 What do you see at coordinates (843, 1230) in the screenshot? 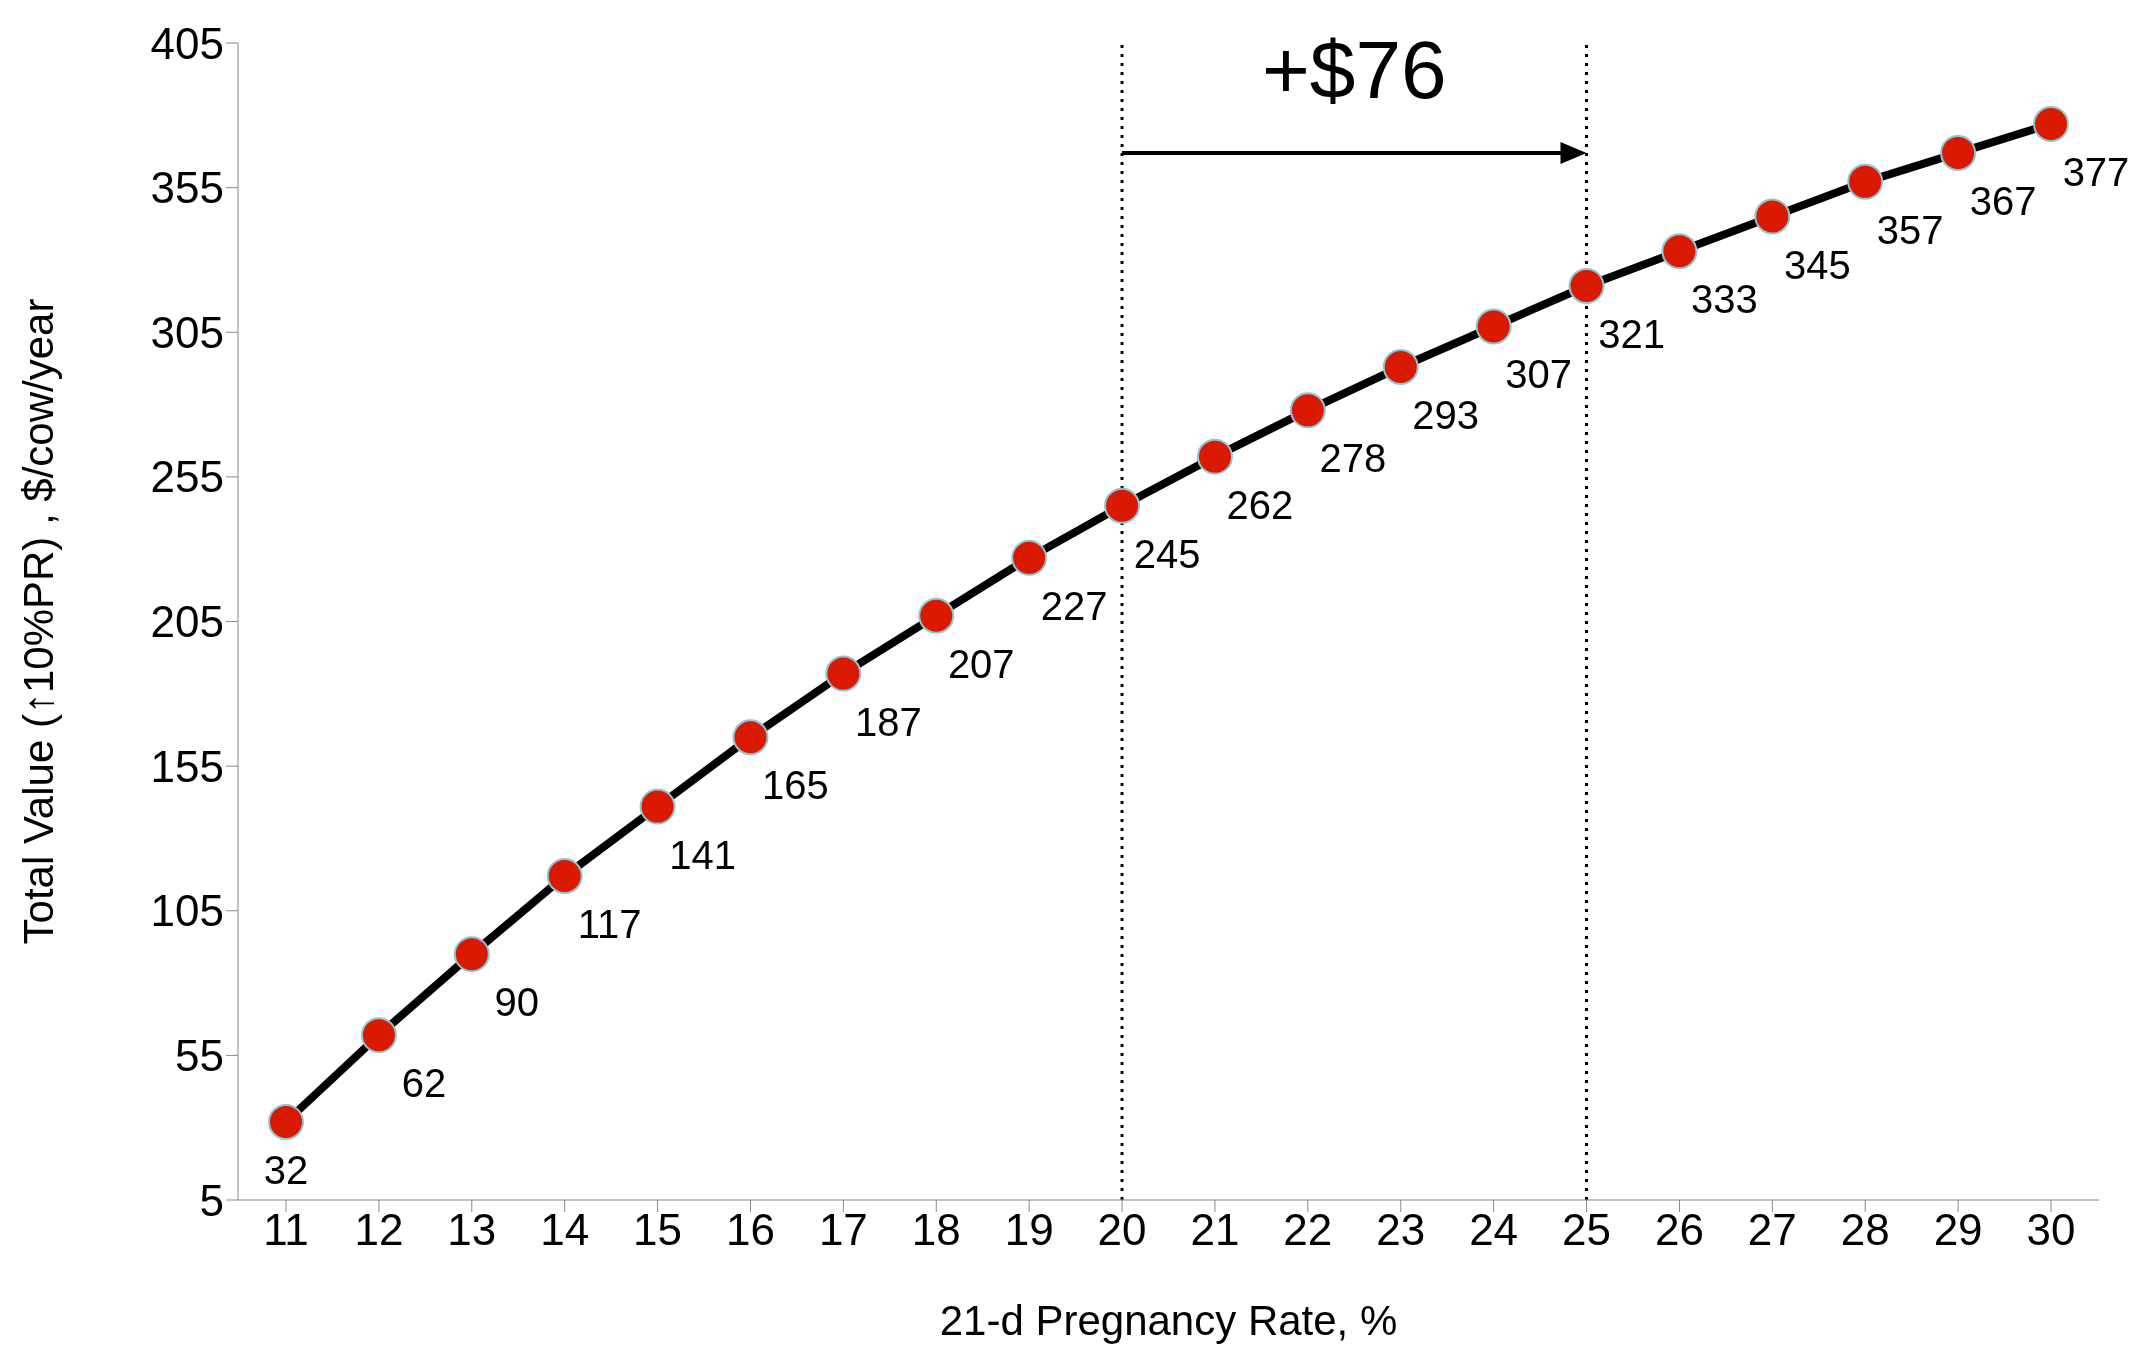
I see `x-tick-label: 17` at bounding box center [843, 1230].